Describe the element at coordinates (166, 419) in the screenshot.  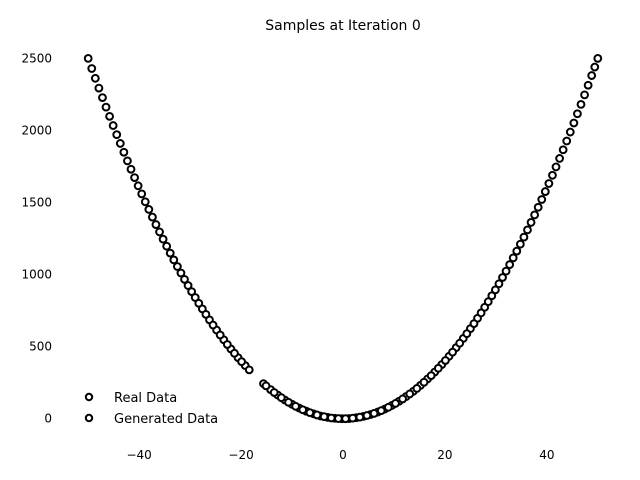
I see `legend-label-generated-data: Generated Data` at that location.